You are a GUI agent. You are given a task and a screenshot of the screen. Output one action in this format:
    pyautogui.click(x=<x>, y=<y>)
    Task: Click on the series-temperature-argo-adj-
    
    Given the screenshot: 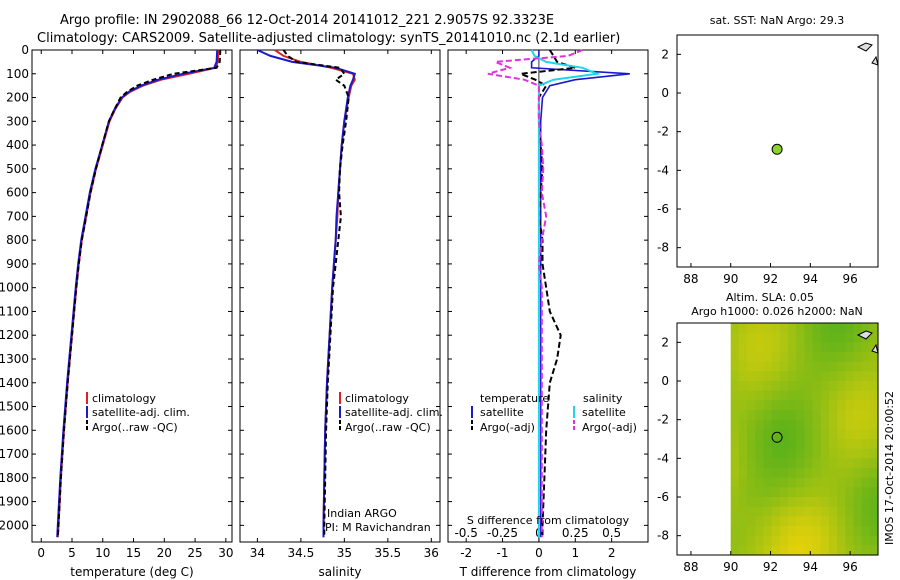 What is the action you would take?
    pyautogui.click(x=548, y=293)
    